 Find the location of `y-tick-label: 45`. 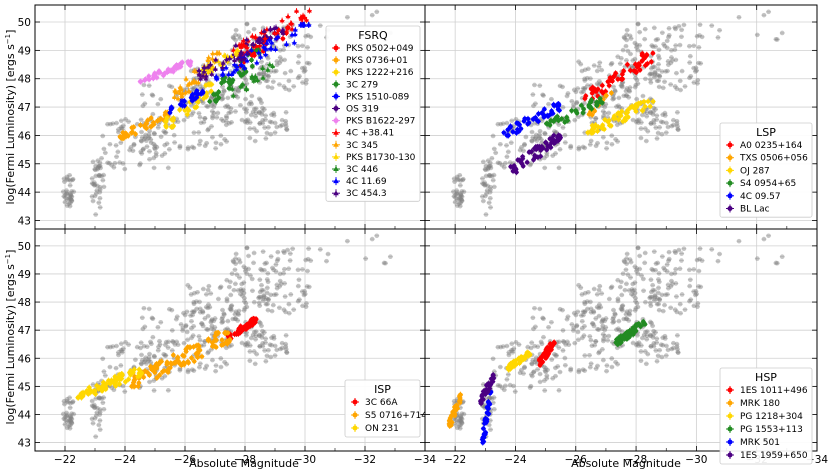

y-tick-label: 45 is located at coordinates (24, 165).